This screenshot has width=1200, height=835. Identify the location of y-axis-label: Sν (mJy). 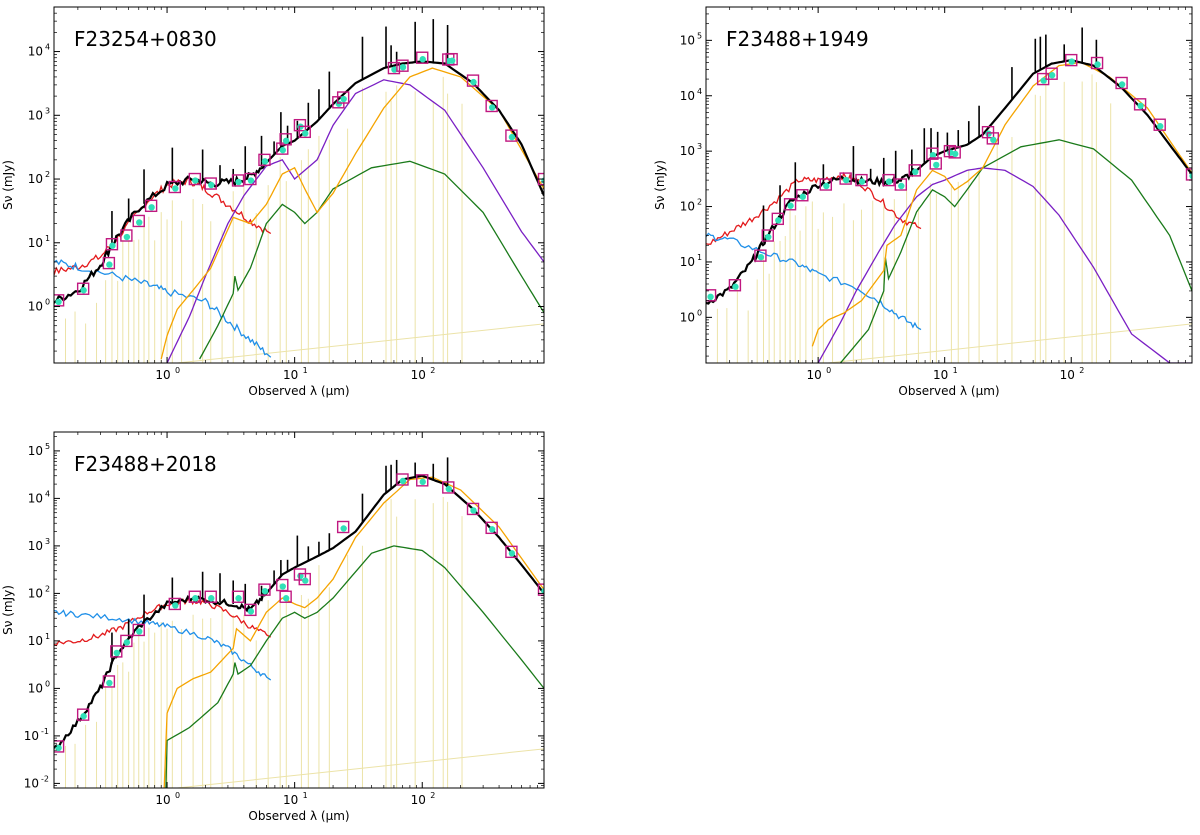
(8, 185).